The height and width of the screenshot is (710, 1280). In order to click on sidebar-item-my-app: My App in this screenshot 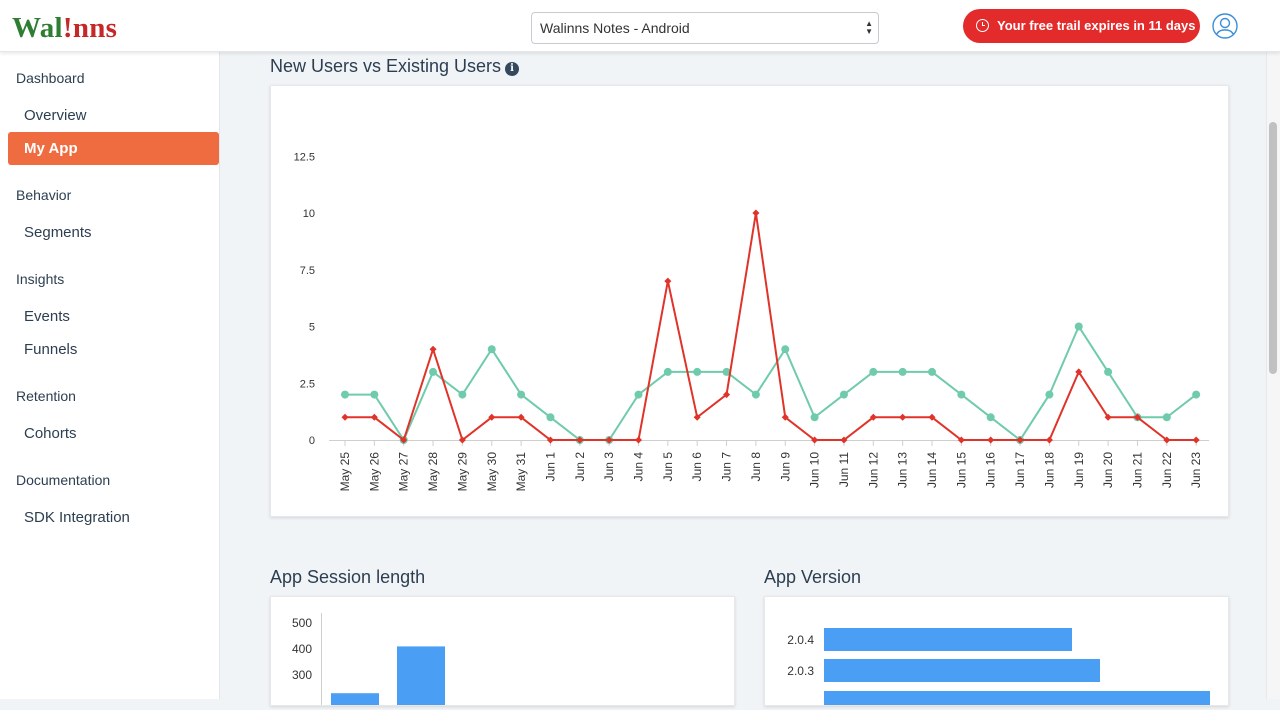, I will do `click(113, 148)`.